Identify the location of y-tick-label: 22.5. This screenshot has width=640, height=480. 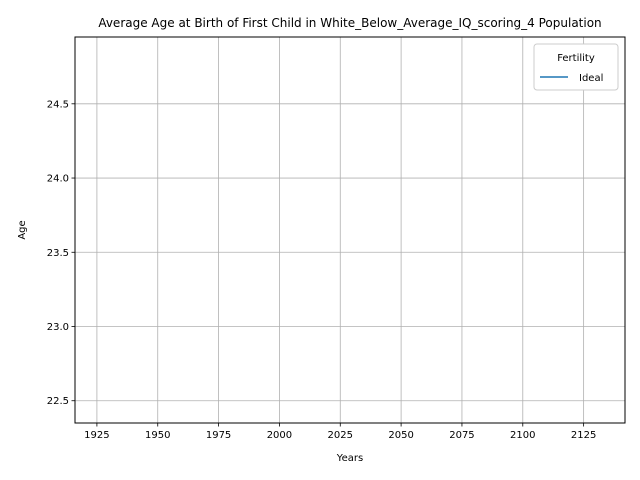
(58, 401).